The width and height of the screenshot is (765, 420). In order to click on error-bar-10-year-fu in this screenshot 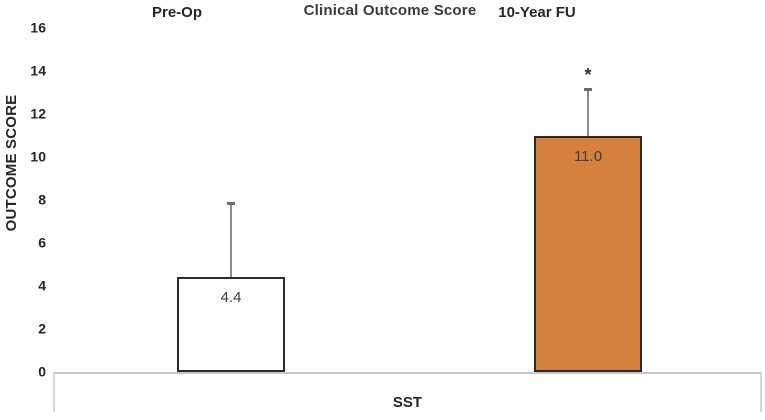, I will do `click(588, 112)`.